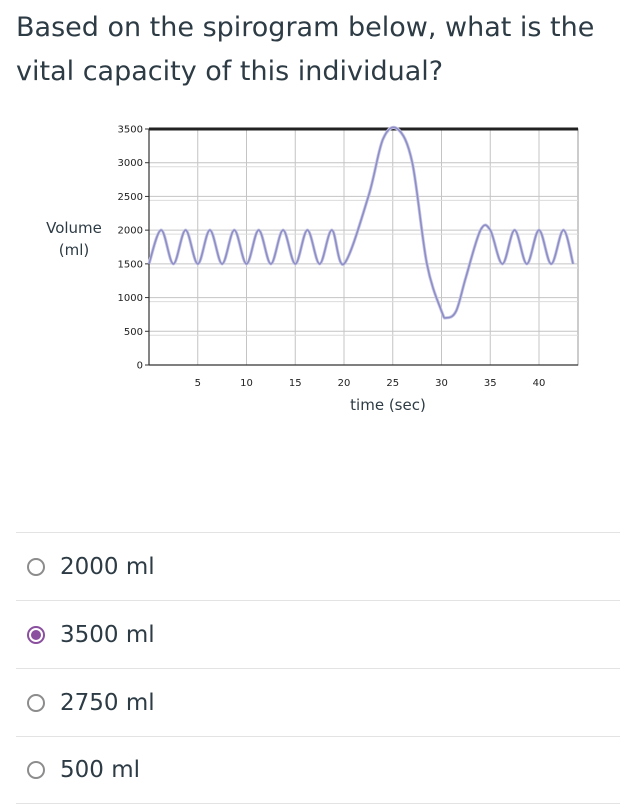 The image size is (640, 812). I want to click on x-tick-label: 25, so click(392, 383).